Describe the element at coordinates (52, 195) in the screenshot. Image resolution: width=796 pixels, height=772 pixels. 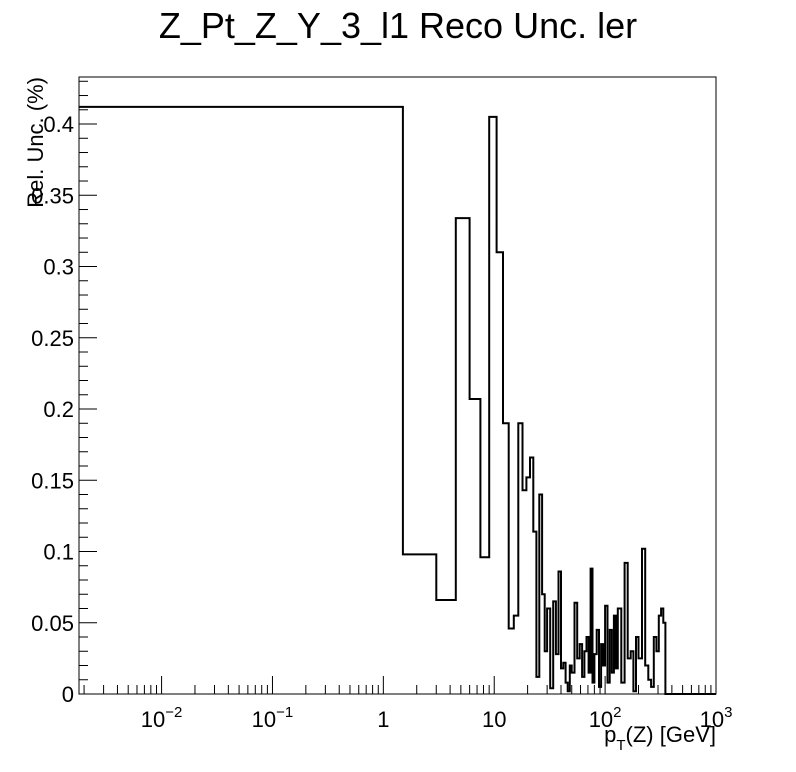
I see `y-tick-label: 0.35` at that location.